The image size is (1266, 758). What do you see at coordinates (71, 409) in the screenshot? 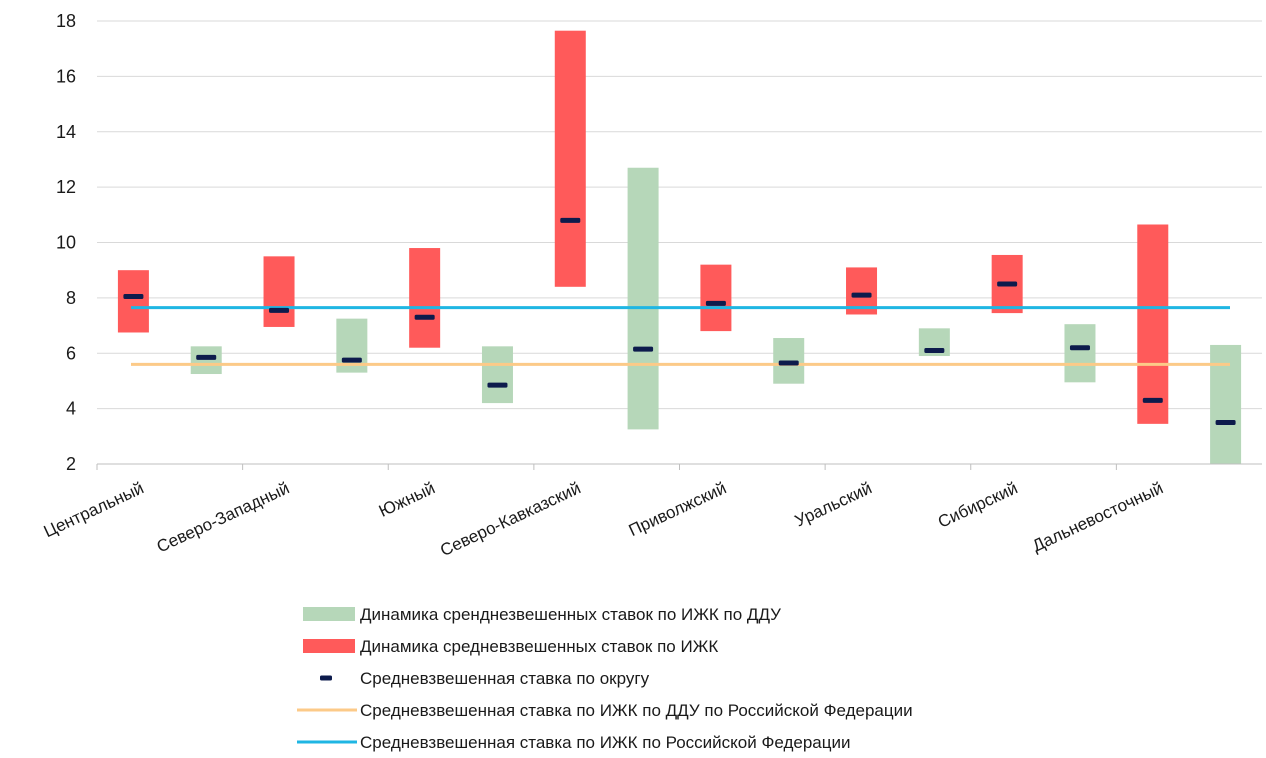
I see `y-tick-label: 4` at bounding box center [71, 409].